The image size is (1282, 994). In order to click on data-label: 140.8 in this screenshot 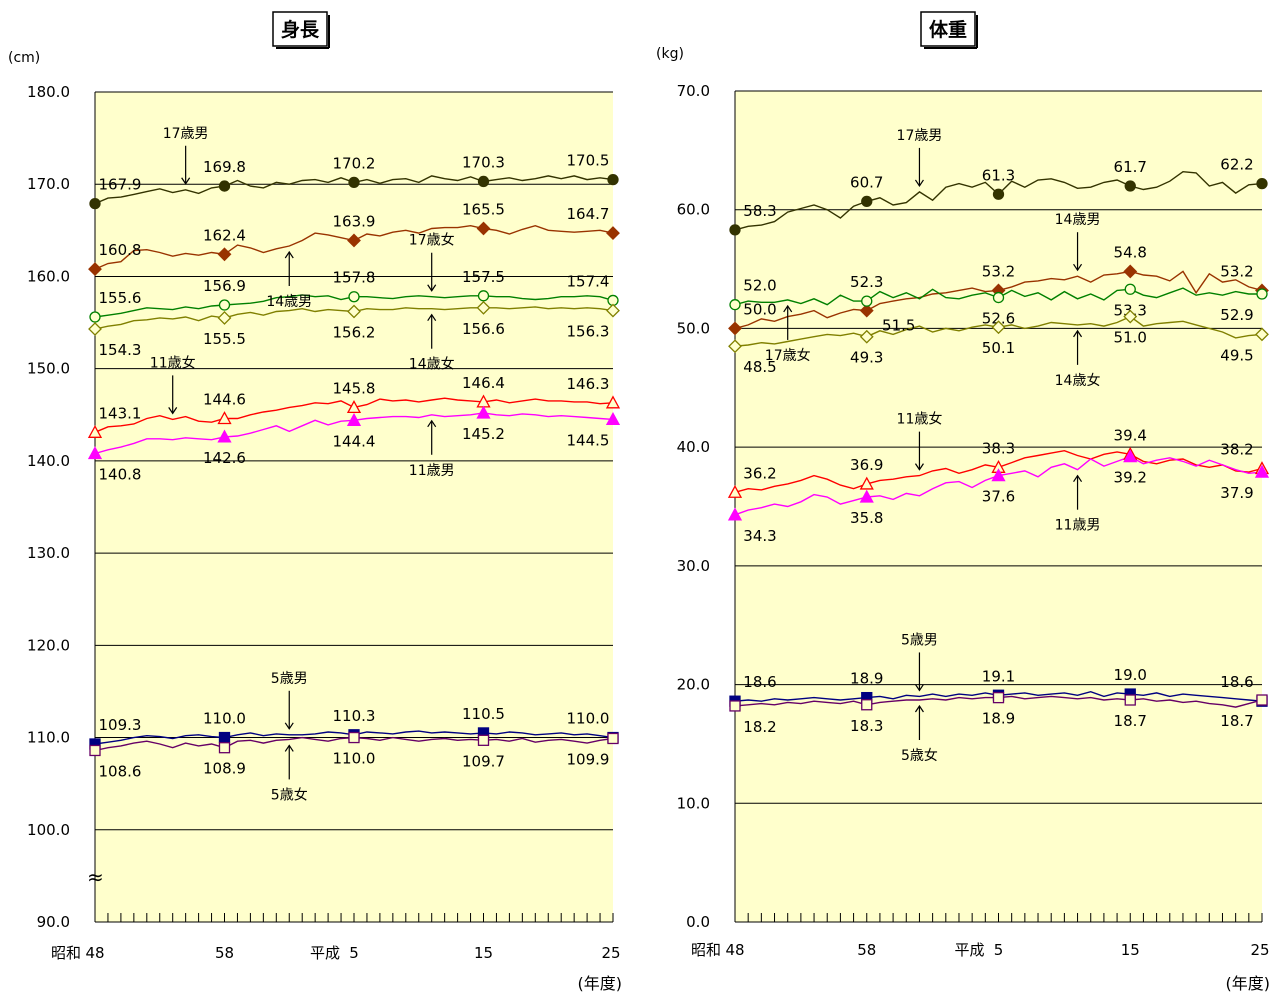, I will do `click(120, 475)`.